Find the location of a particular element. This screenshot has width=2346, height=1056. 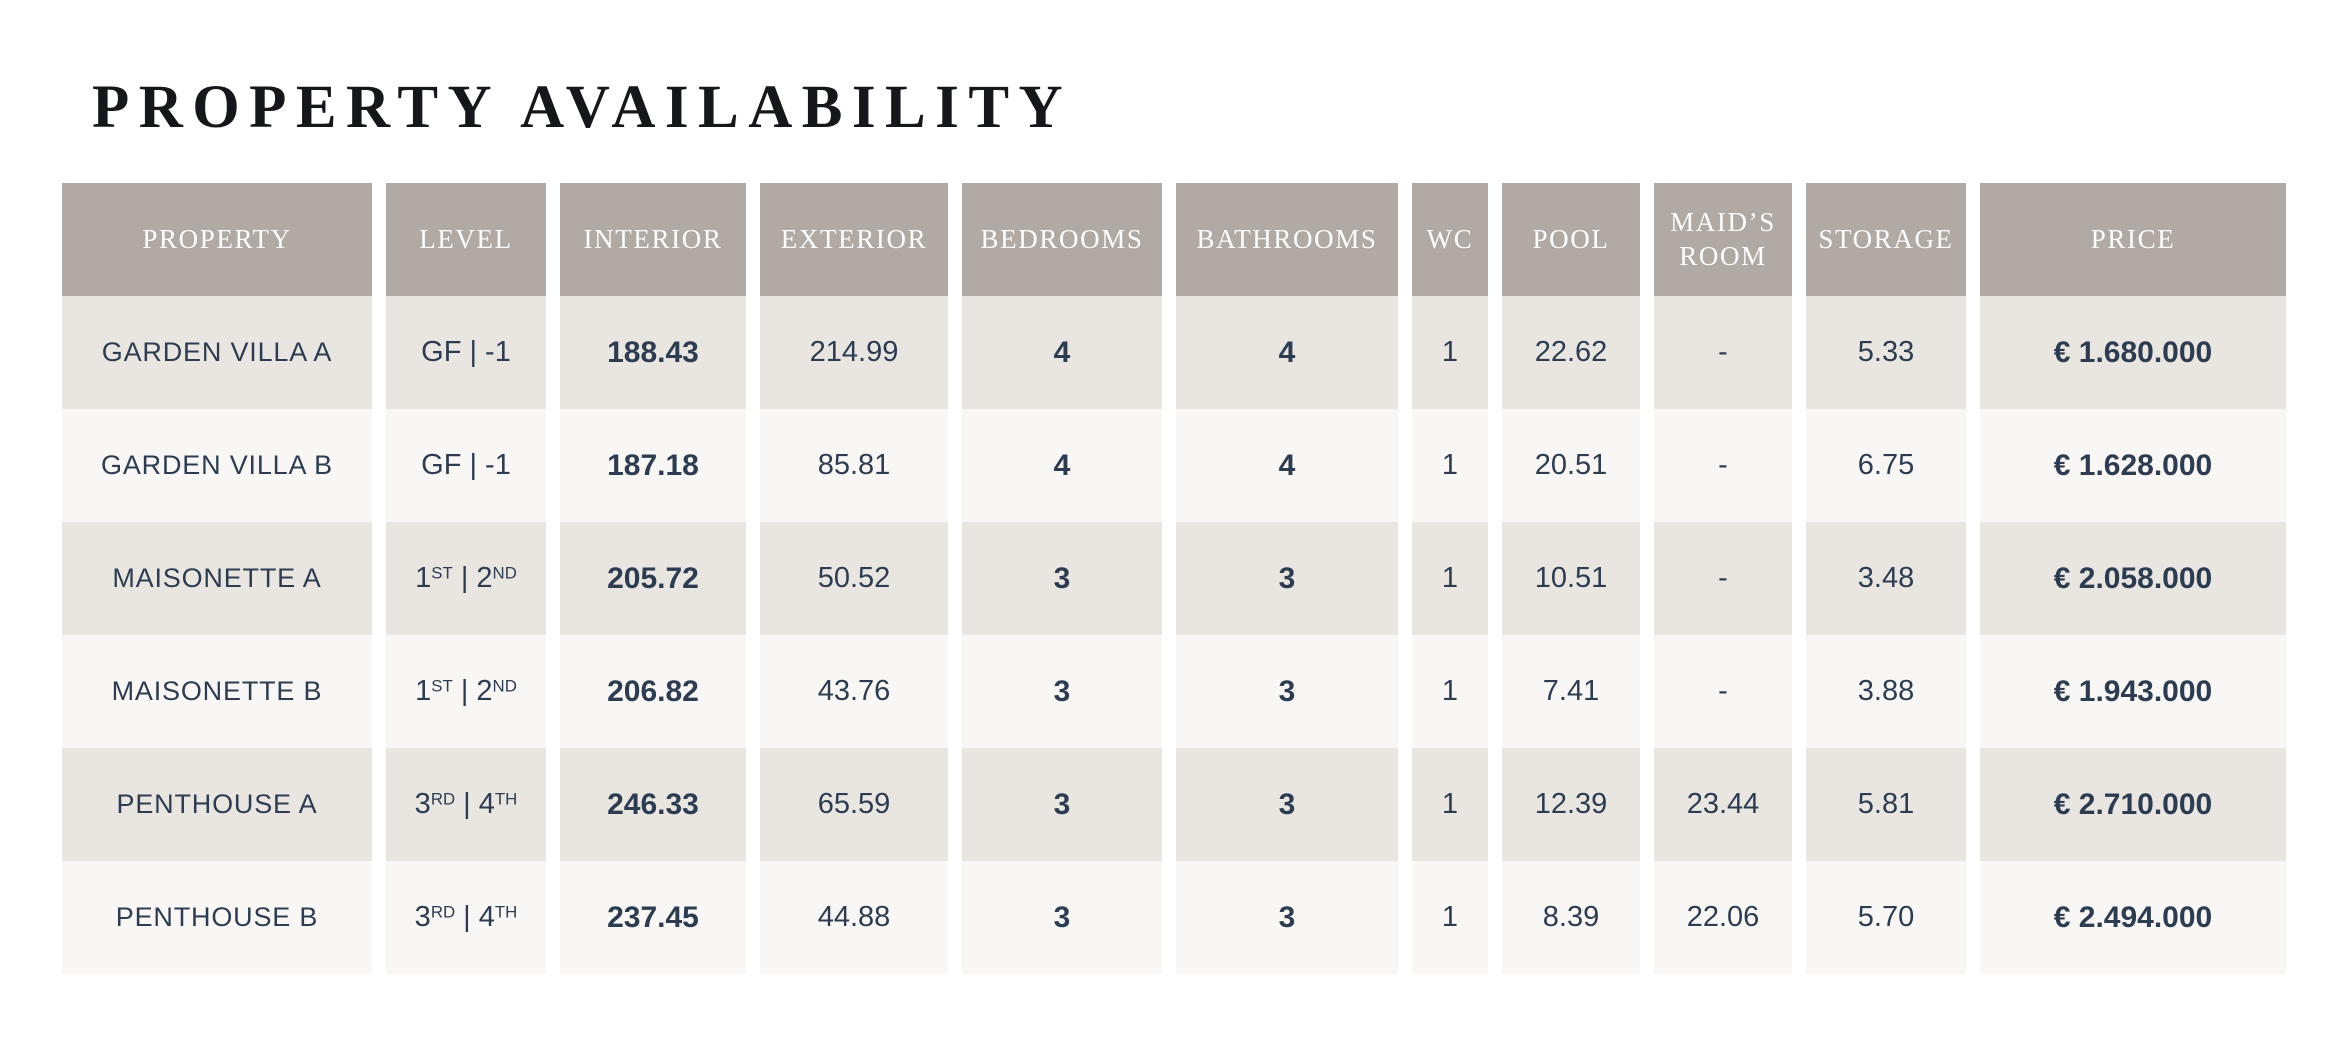

column-header-storage: STORAGE is located at coordinates (1886, 239).